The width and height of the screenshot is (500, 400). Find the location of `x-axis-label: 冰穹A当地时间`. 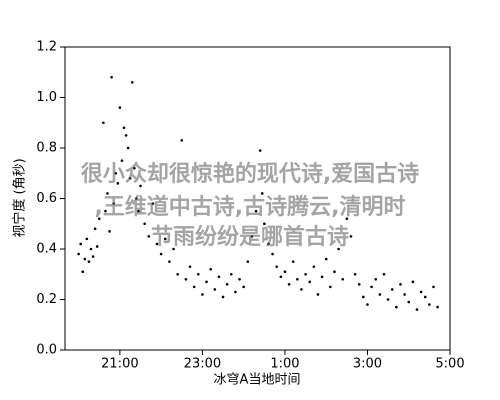

x-axis-label: 冰穹A当地时间 is located at coordinates (257, 380).